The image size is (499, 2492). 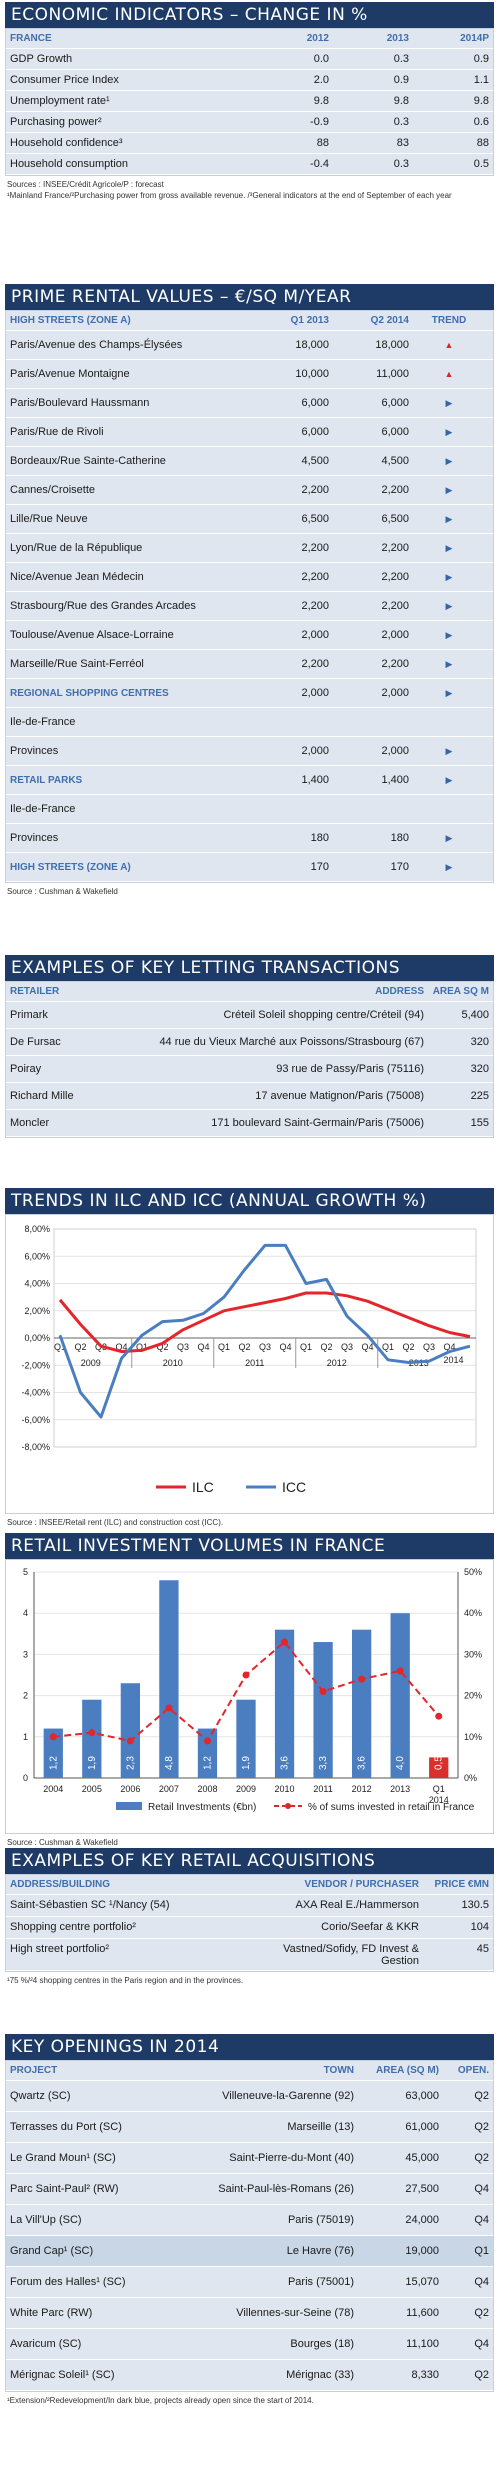 I want to click on rental-value-q2-2014: 170, so click(x=399, y=867).